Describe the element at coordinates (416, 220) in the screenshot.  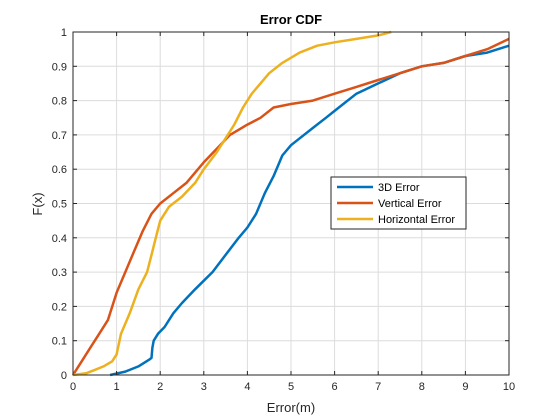
I see `legend-label: Horizontal Error` at that location.